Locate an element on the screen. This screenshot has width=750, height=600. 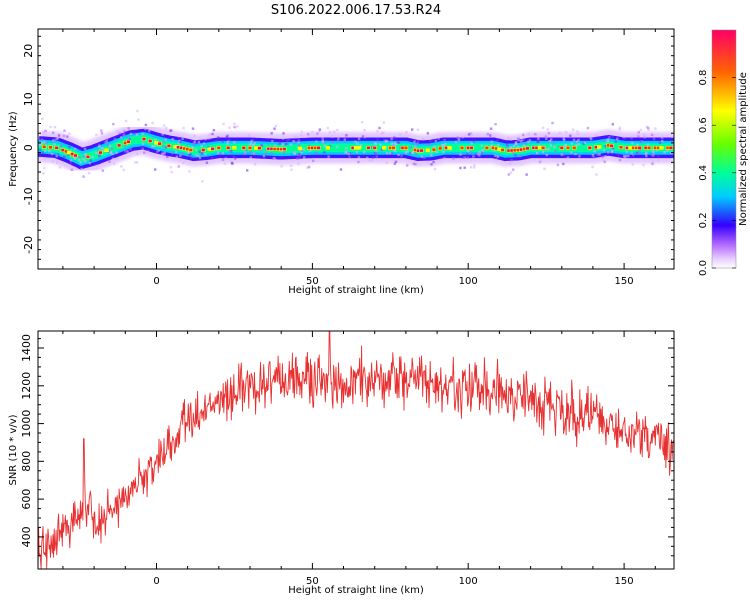
colorbar-tick-label: 0.4 is located at coordinates (703, 173).